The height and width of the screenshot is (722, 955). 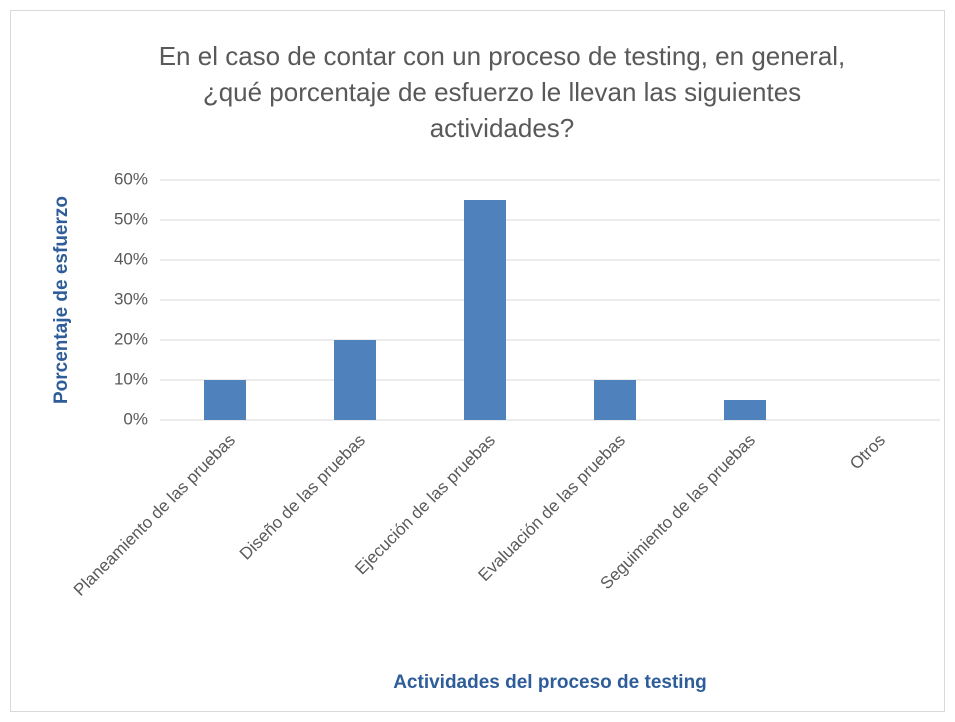 What do you see at coordinates (131, 258) in the screenshot?
I see `y-tick-label: 40%` at bounding box center [131, 258].